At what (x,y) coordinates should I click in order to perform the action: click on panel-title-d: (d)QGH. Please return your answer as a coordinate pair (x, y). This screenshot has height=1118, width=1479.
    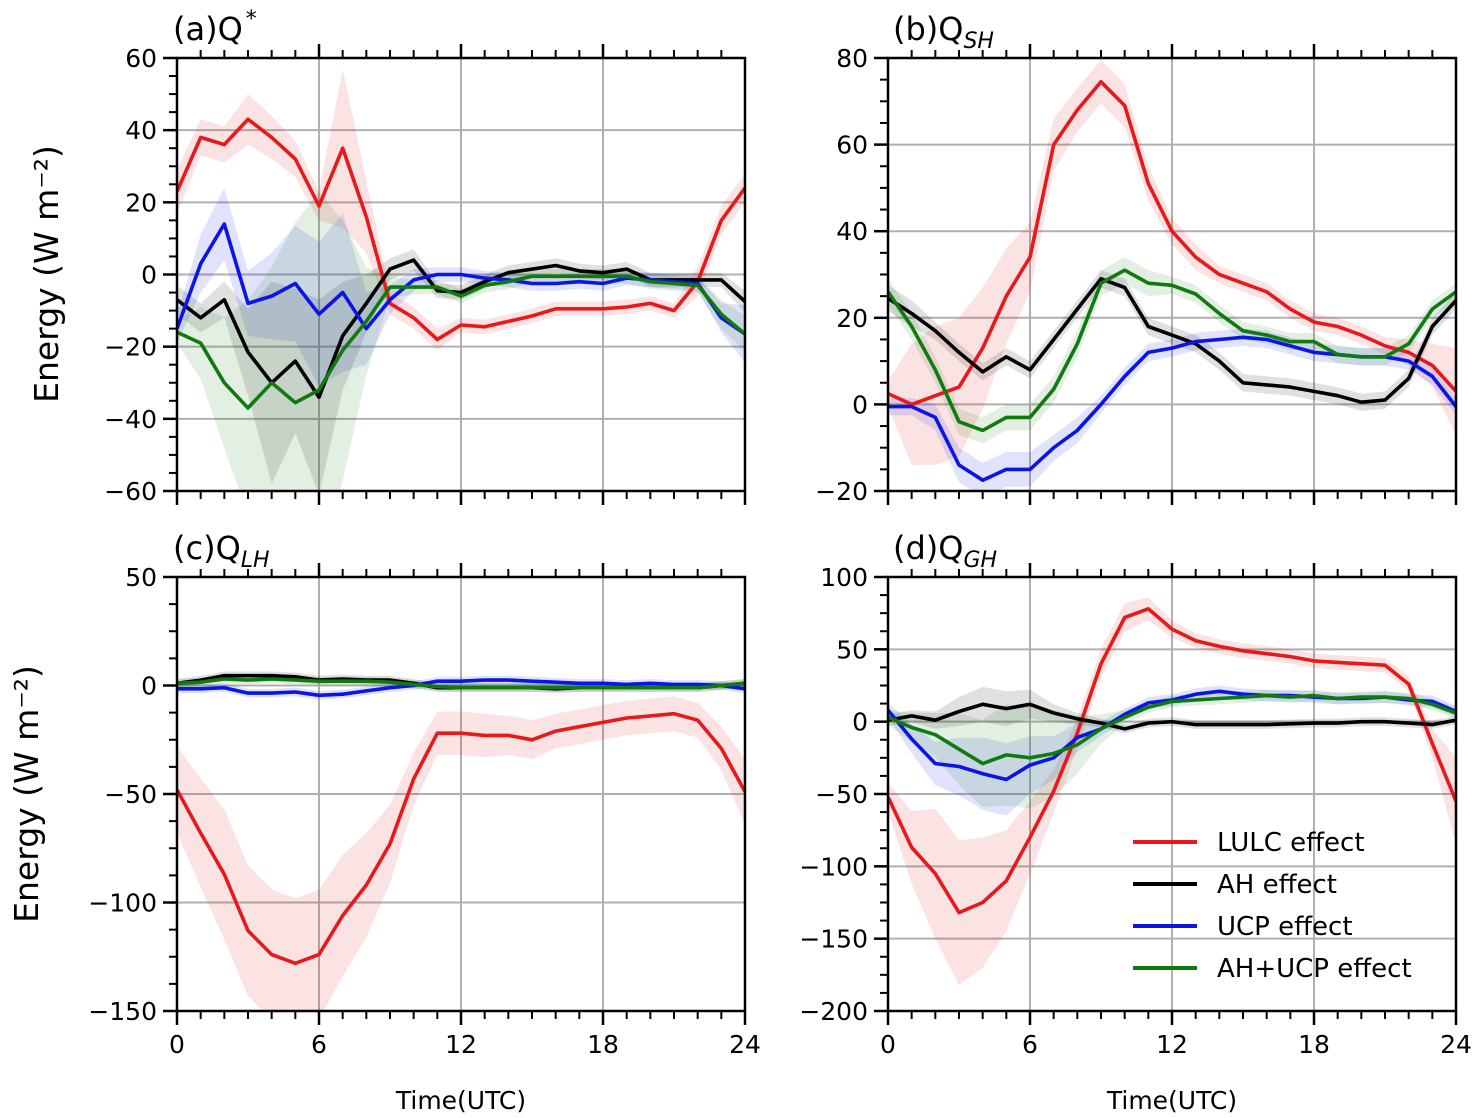
    Looking at the image, I should click on (945, 551).